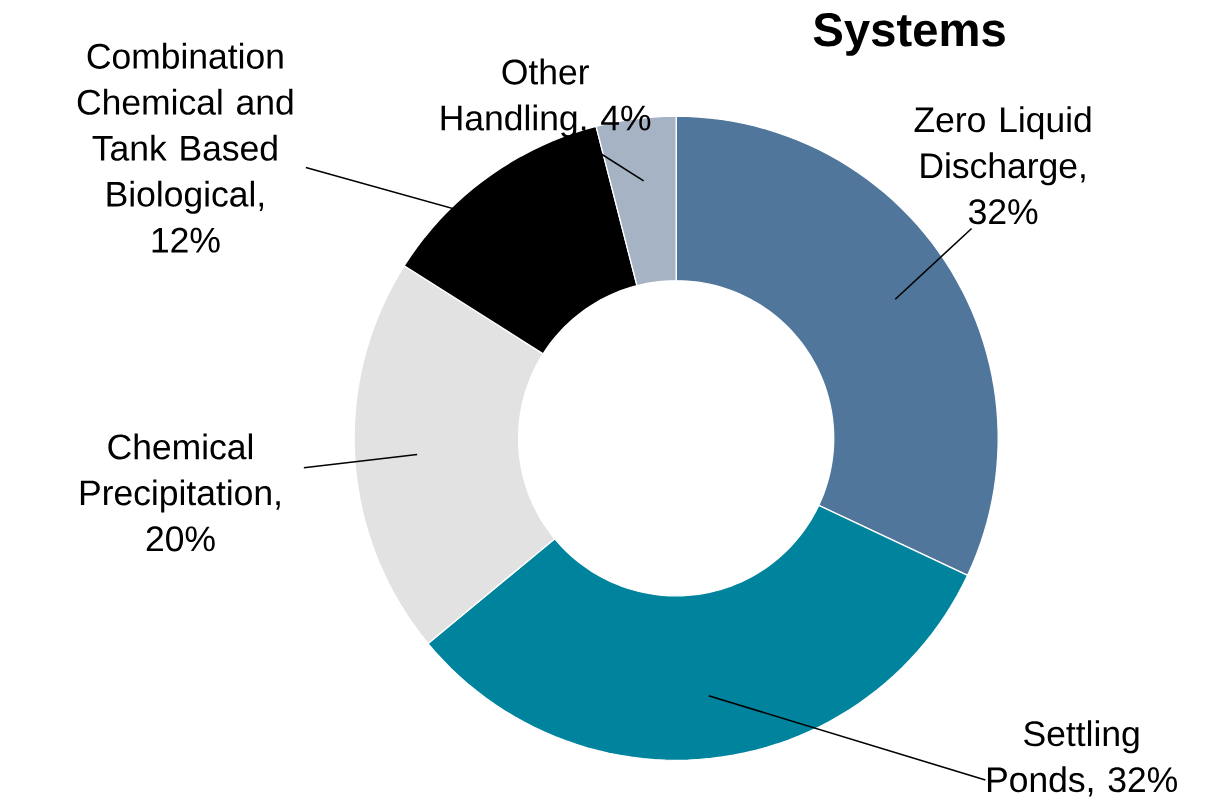 The height and width of the screenshot is (803, 1207). I want to click on slice-label: Other Handling, 4%, so click(546, 98).